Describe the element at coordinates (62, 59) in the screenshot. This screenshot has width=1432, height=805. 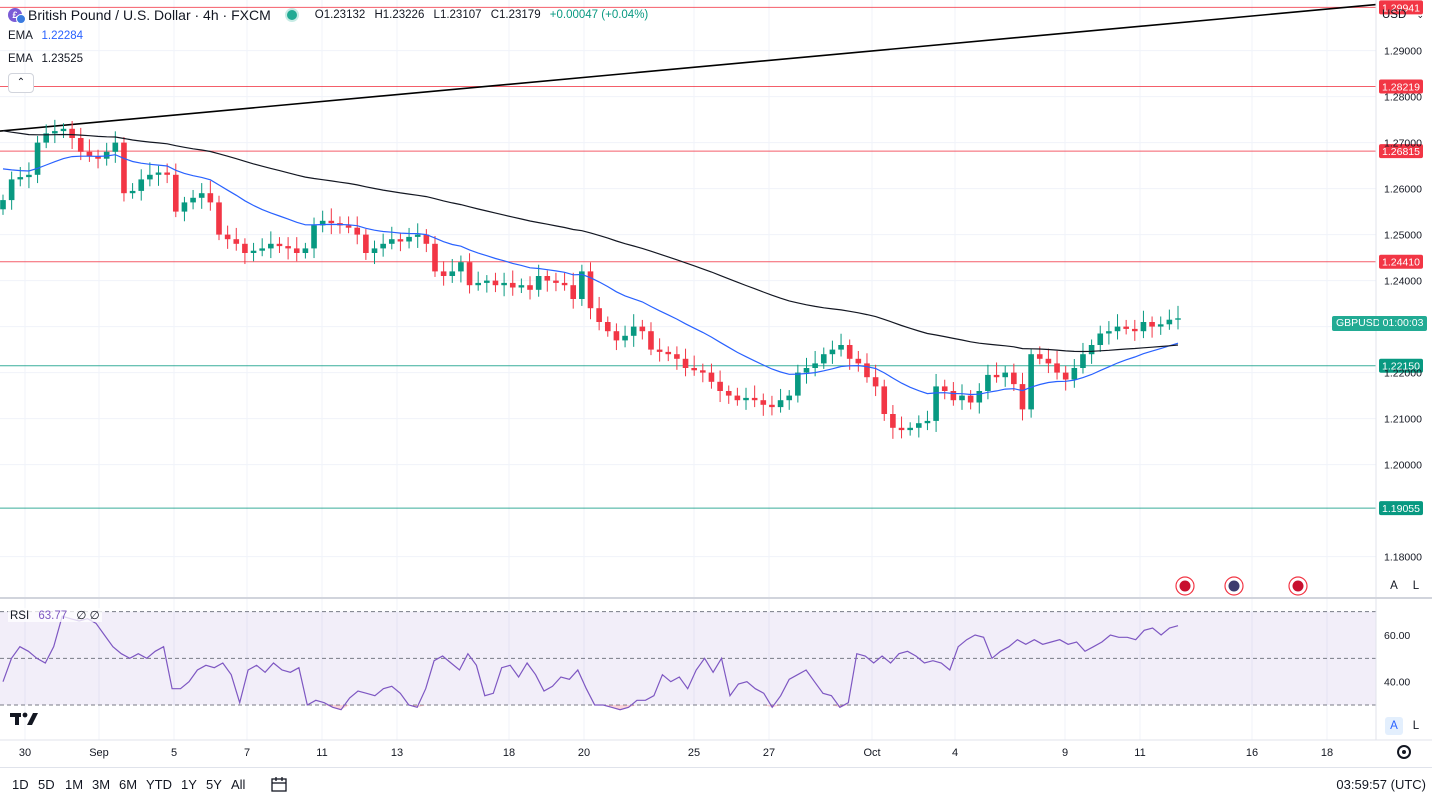
I see `ema-slow-value: 1.23525` at that location.